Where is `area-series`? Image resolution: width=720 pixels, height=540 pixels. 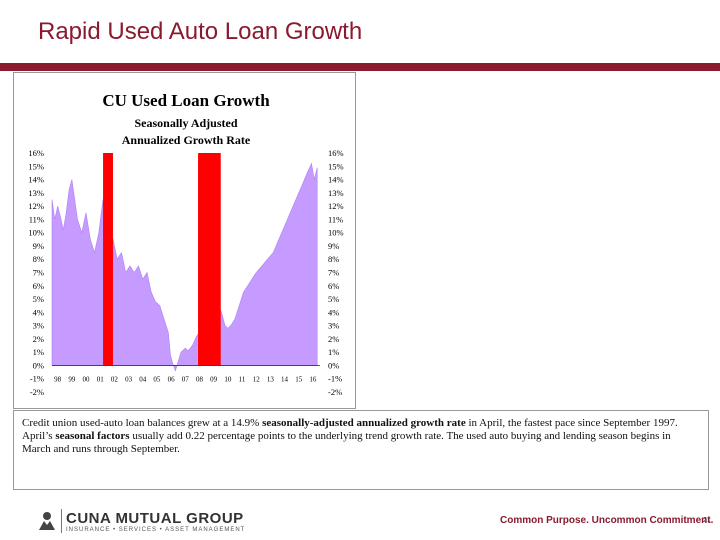 area-series is located at coordinates (184, 267).